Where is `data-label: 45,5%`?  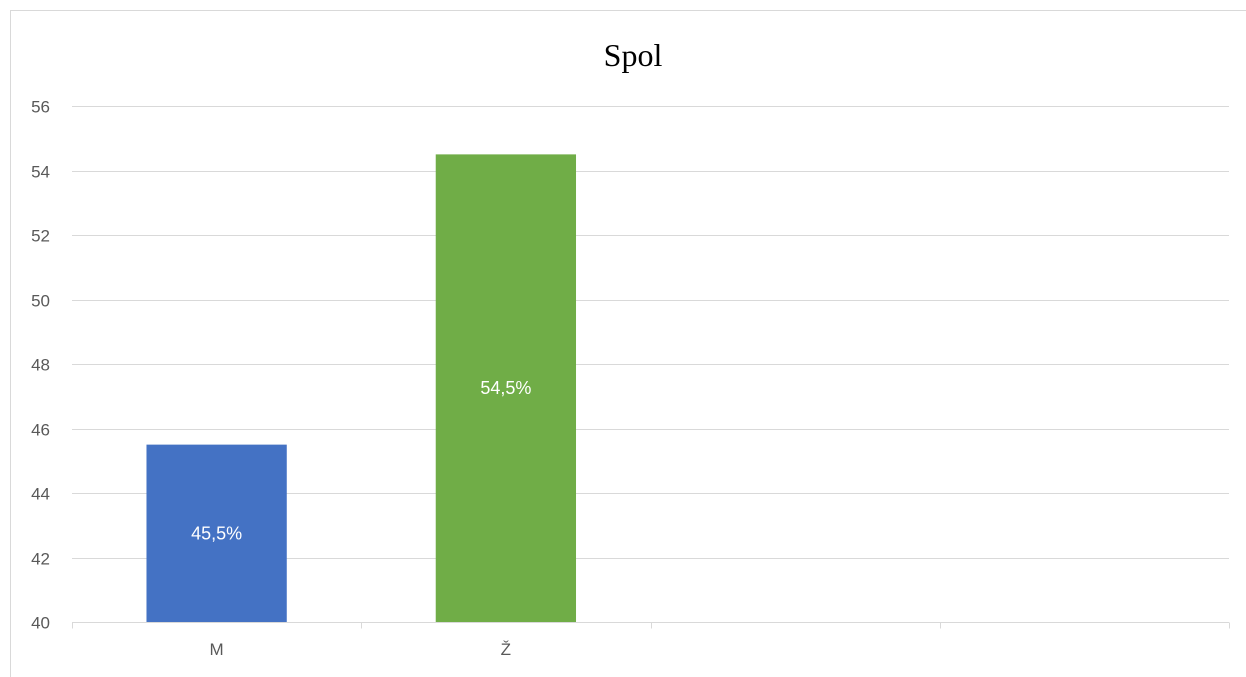 data-label: 45,5% is located at coordinates (216, 533).